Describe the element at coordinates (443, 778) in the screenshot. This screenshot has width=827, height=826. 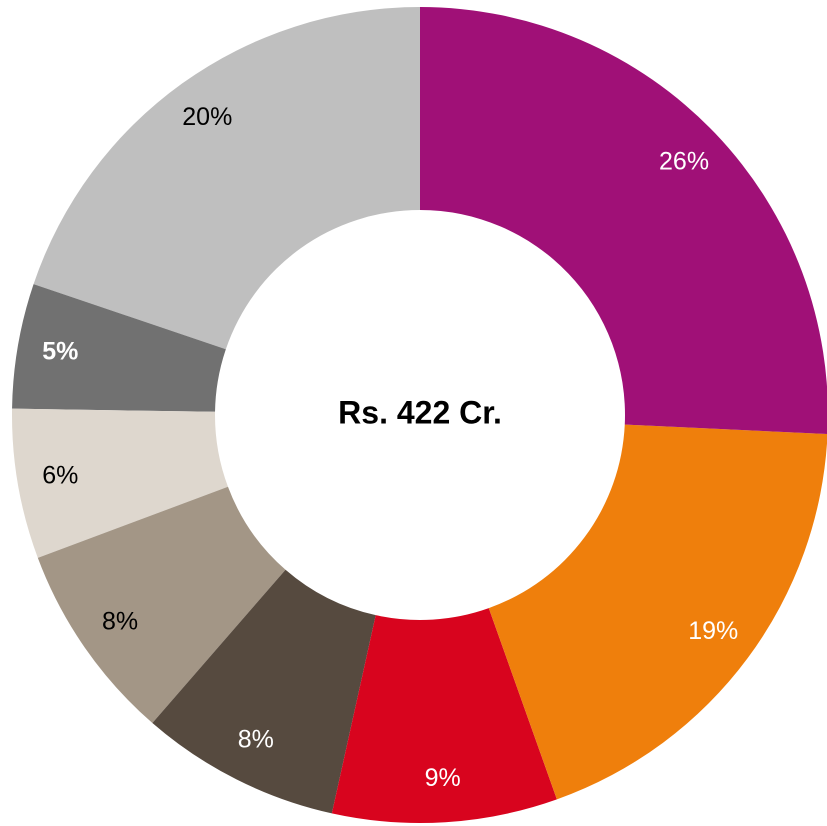
I see `data-label: 9%` at that location.